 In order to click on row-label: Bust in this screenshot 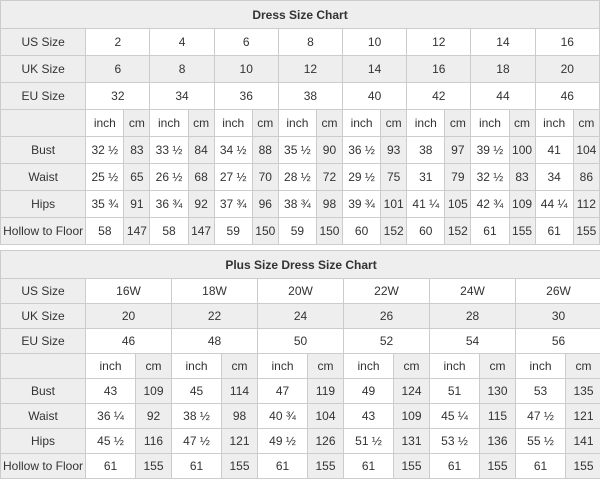, I will do `click(43, 391)`.